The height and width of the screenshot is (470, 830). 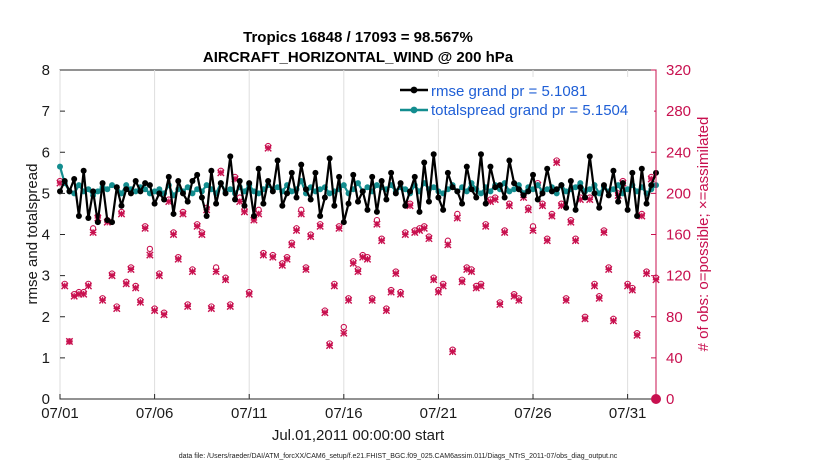 I want to click on y-tick-label: 1, so click(x=46, y=358).